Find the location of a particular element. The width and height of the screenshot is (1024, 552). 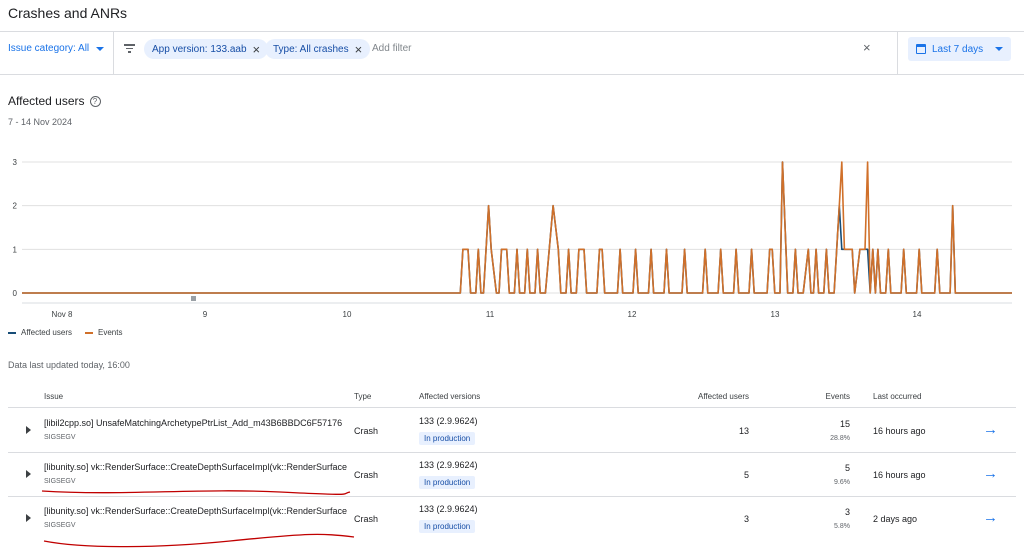

x-tick-label: 14 is located at coordinates (917, 314).